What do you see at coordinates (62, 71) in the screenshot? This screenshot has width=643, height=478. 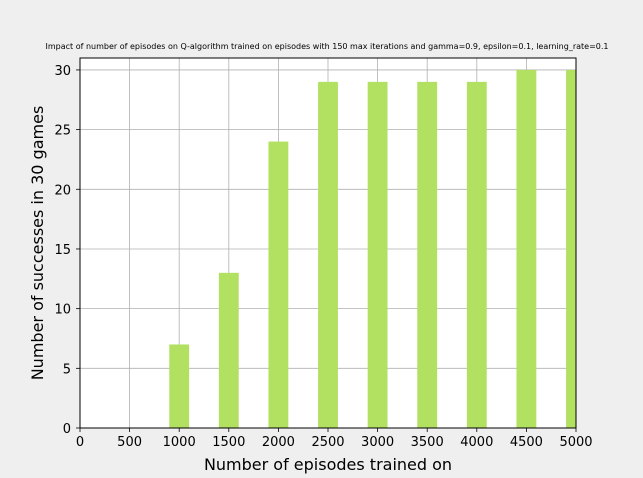 I see `y-tick-label: 30` at bounding box center [62, 71].